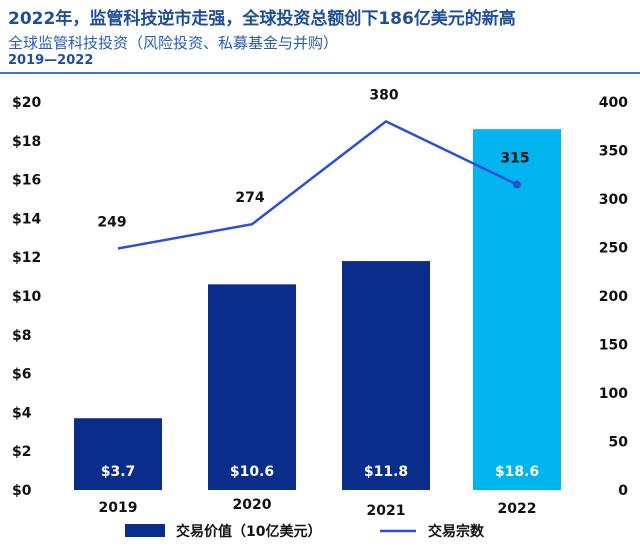 The height and width of the screenshot is (547, 640). What do you see at coordinates (26, 258) in the screenshot?
I see `y-left-tick-label: $12` at bounding box center [26, 258].